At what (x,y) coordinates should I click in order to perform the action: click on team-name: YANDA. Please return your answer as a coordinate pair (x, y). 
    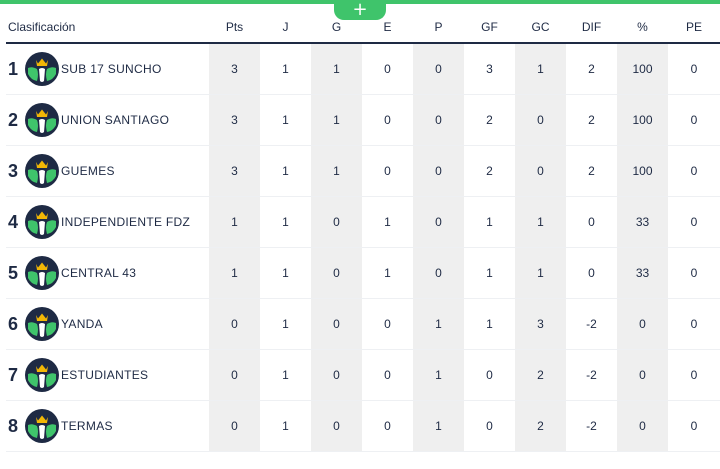
    Looking at the image, I should click on (82, 324).